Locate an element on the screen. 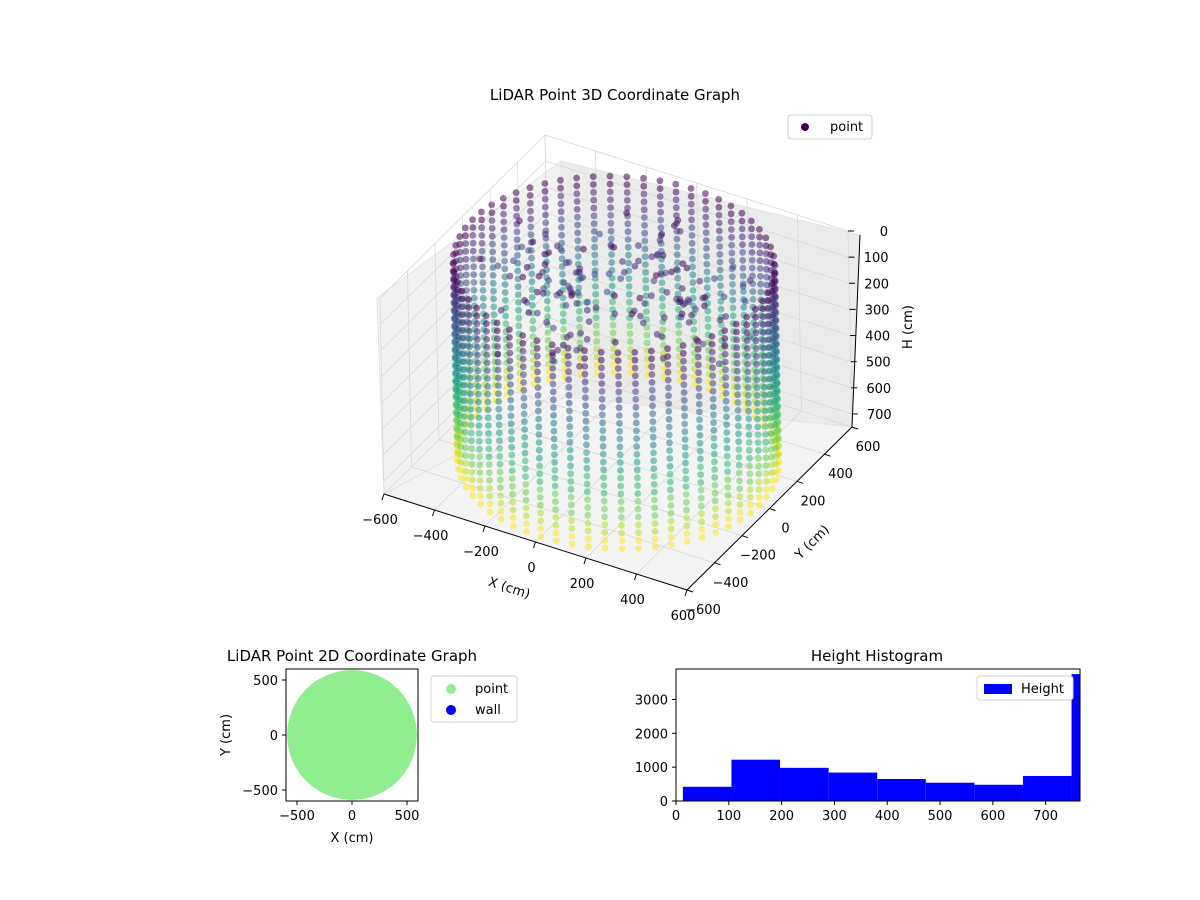  x-tick is located at coordinates (686, 593).